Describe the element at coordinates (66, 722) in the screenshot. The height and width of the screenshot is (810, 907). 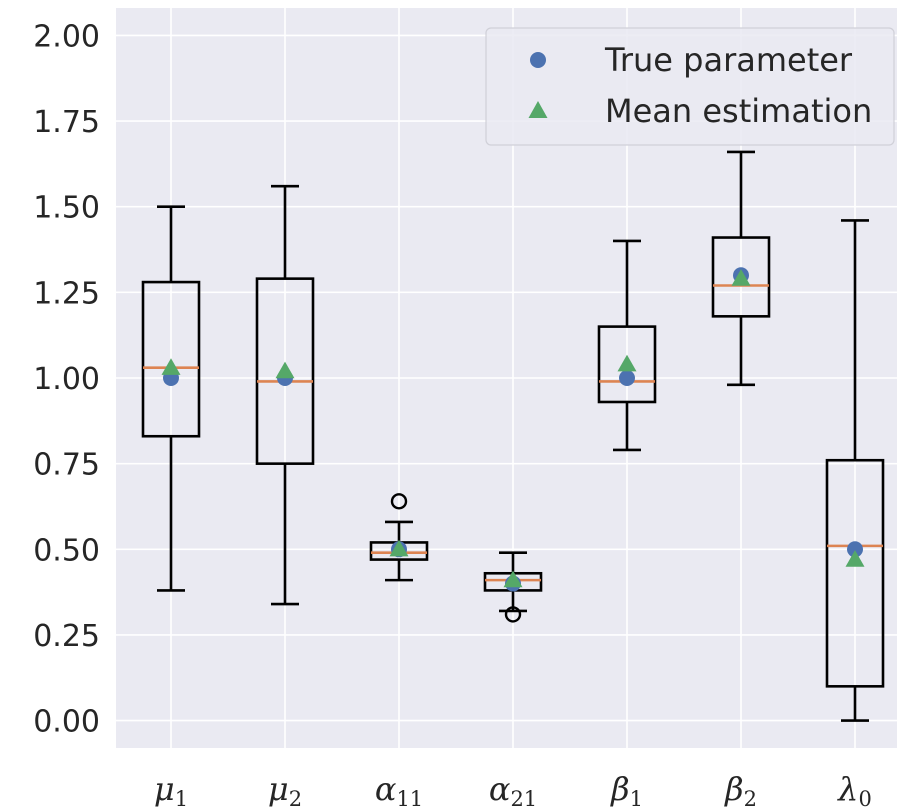
I see `y-tick-label: 0.00` at that location.